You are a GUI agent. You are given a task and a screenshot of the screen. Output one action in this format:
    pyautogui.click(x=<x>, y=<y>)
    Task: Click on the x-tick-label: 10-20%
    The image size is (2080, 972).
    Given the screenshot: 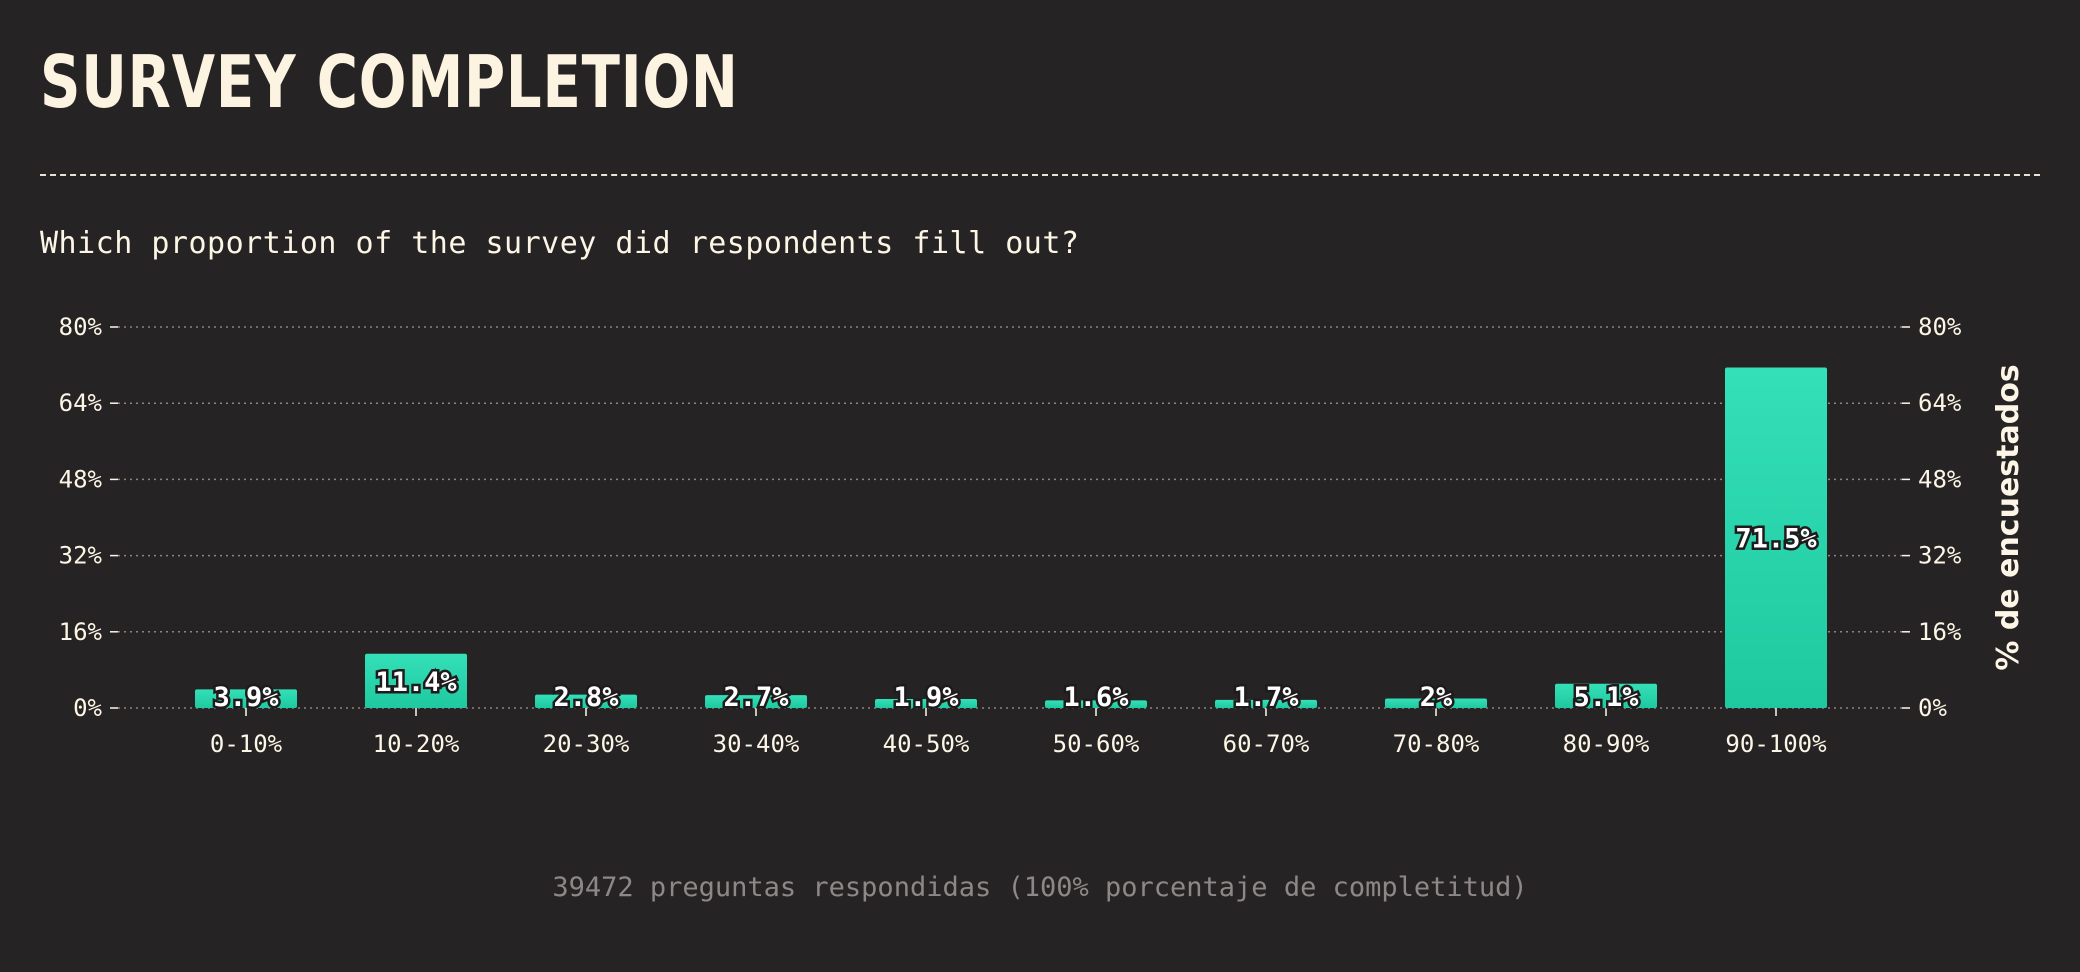 What is the action you would take?
    pyautogui.click(x=416, y=744)
    